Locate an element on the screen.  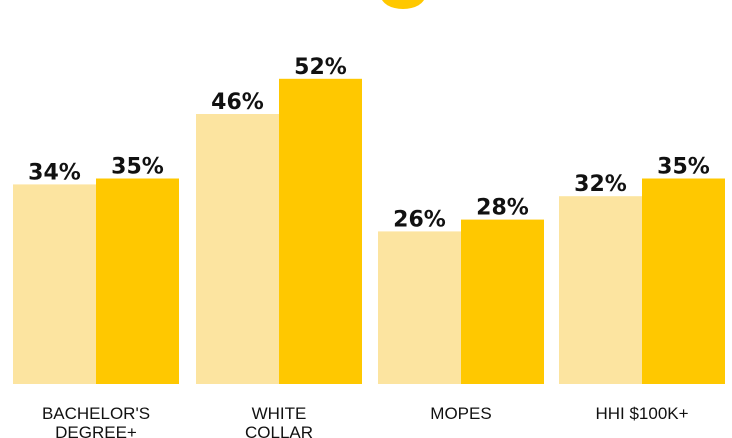
category-label-2-line-0: MOPES is located at coordinates (460, 413).